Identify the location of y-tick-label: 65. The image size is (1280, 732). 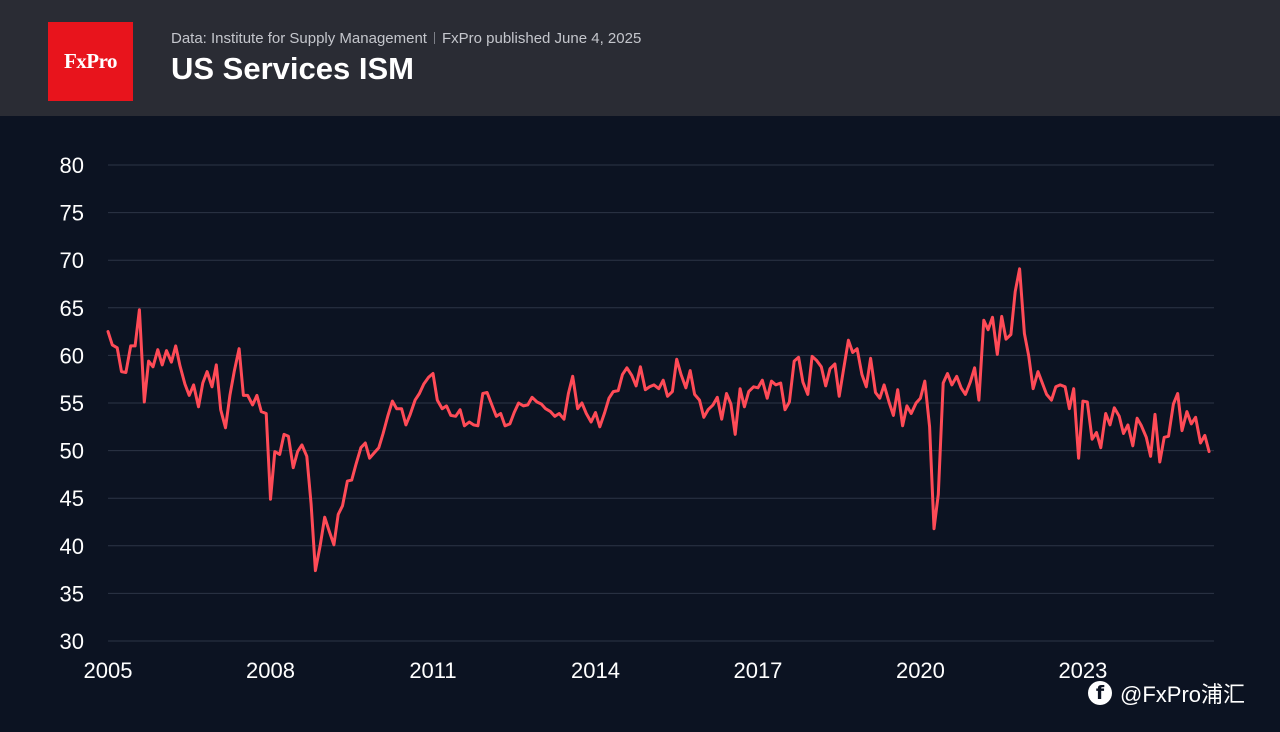
(72, 308).